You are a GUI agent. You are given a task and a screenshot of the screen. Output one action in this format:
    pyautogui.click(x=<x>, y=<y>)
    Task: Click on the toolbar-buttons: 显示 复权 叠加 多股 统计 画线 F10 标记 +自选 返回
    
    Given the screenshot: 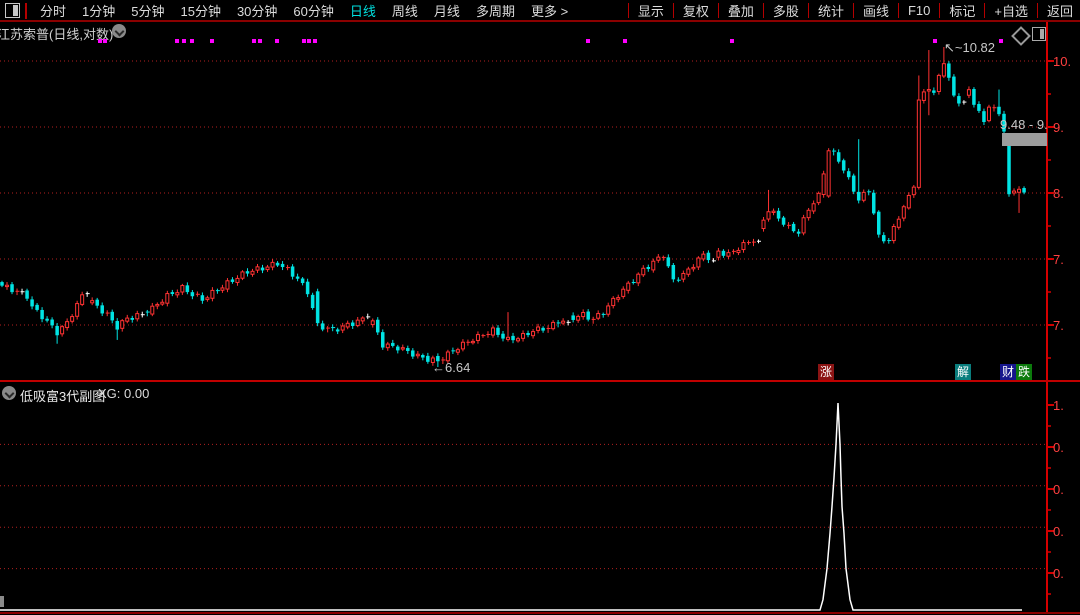 What is the action you would take?
    pyautogui.click(x=853, y=10)
    